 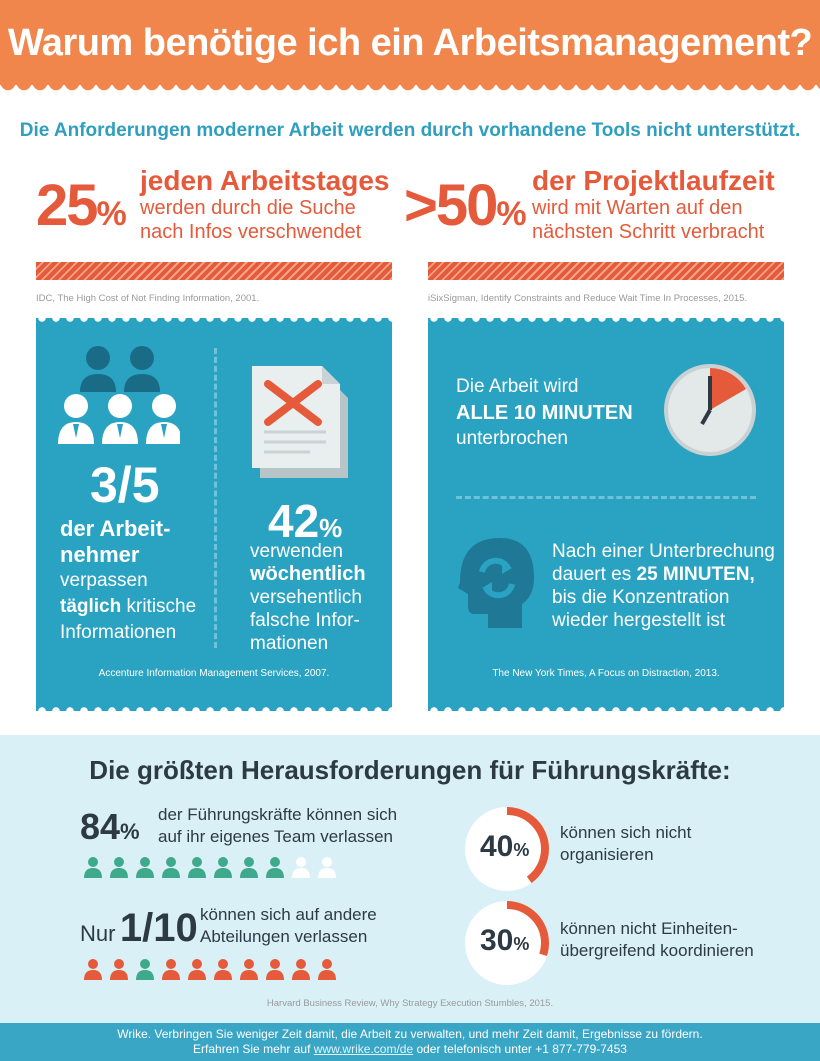 I want to click on clock-icon, so click(x=710, y=410).